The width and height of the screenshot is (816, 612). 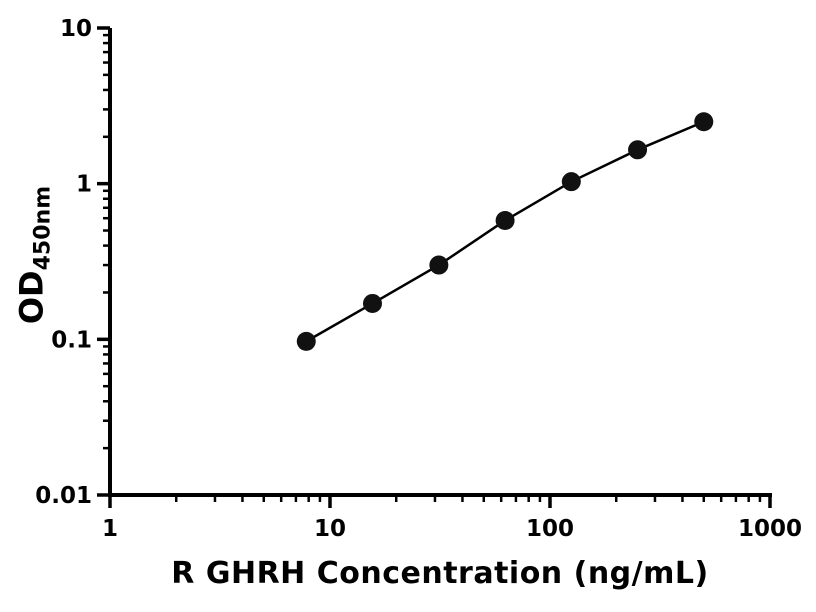 What do you see at coordinates (76, 29) in the screenshot?
I see `y-tick-label: 10` at bounding box center [76, 29].